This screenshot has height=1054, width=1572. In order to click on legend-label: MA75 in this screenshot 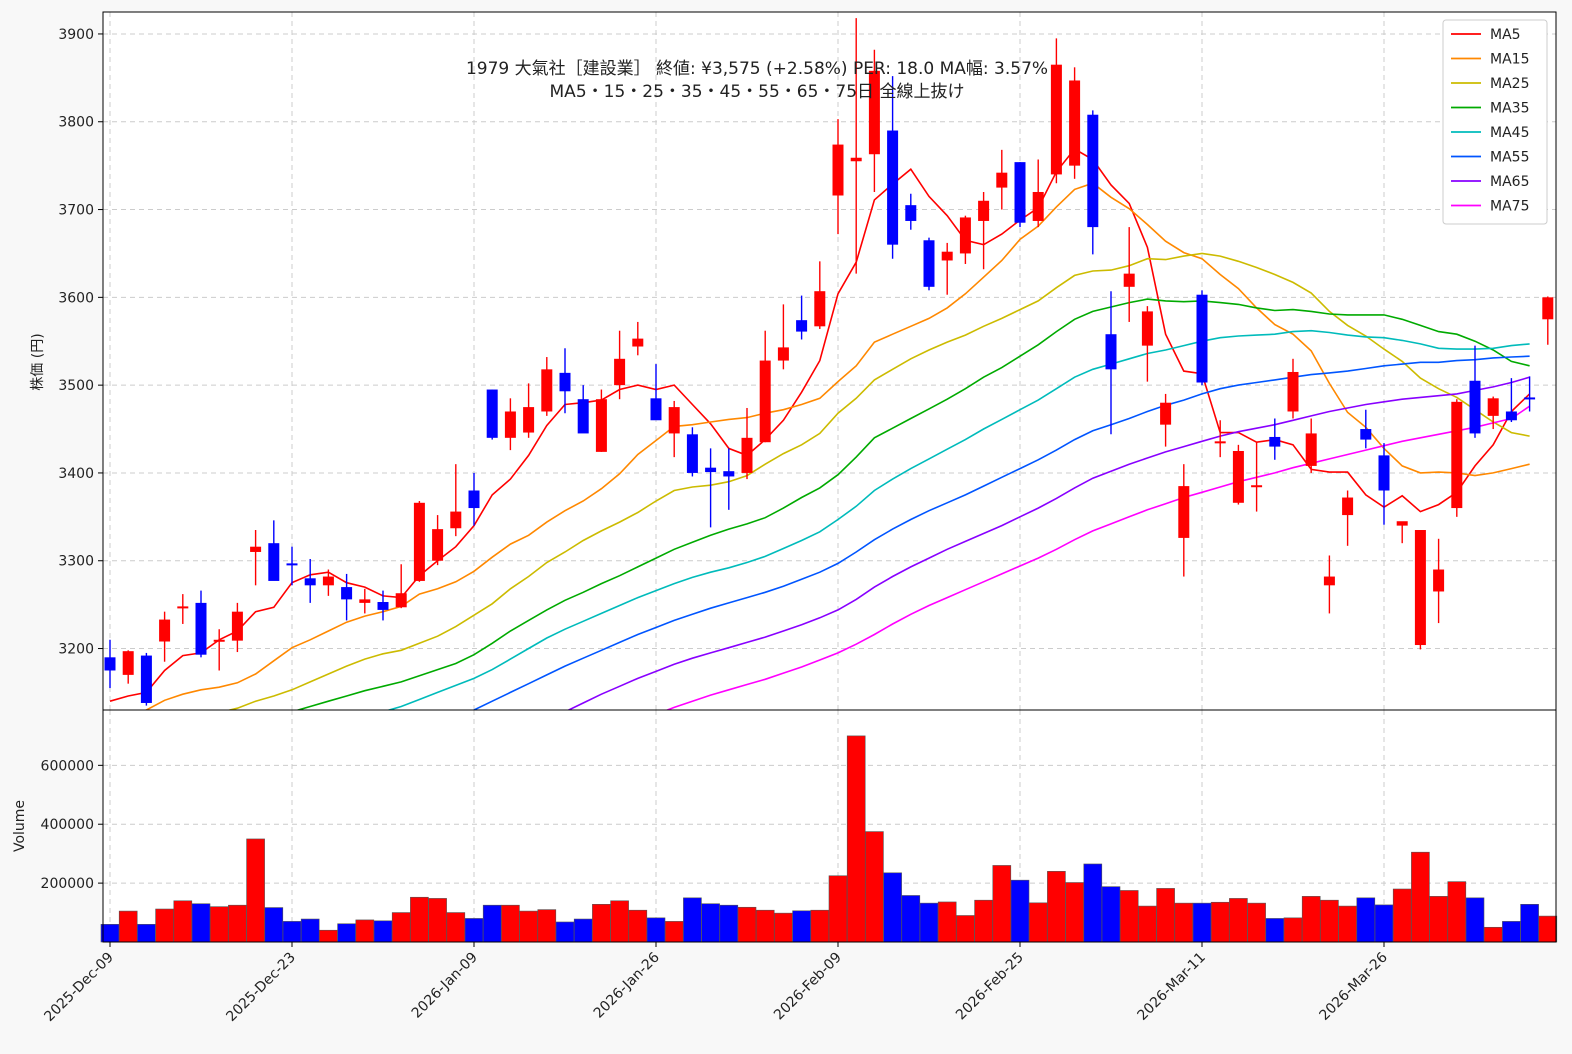, I will do `click(1509, 207)`.